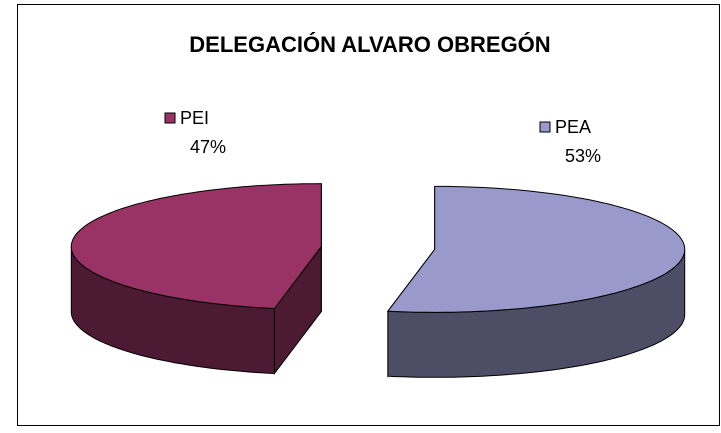 This screenshot has width=721, height=433. What do you see at coordinates (369, 44) in the screenshot?
I see `chart-title: DELEGACIÓN ALVARO OBREGÓN` at bounding box center [369, 44].